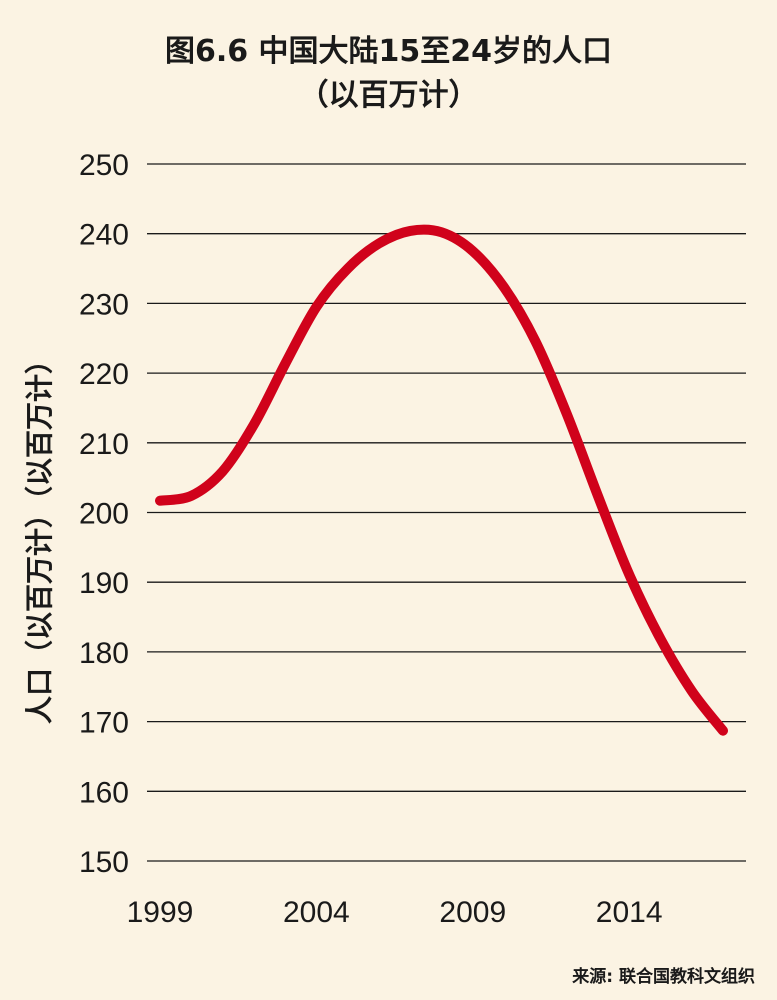 The width and height of the screenshot is (777, 1000). Describe the element at coordinates (104, 444) in the screenshot. I see `y-tick-label-210: 210` at that location.